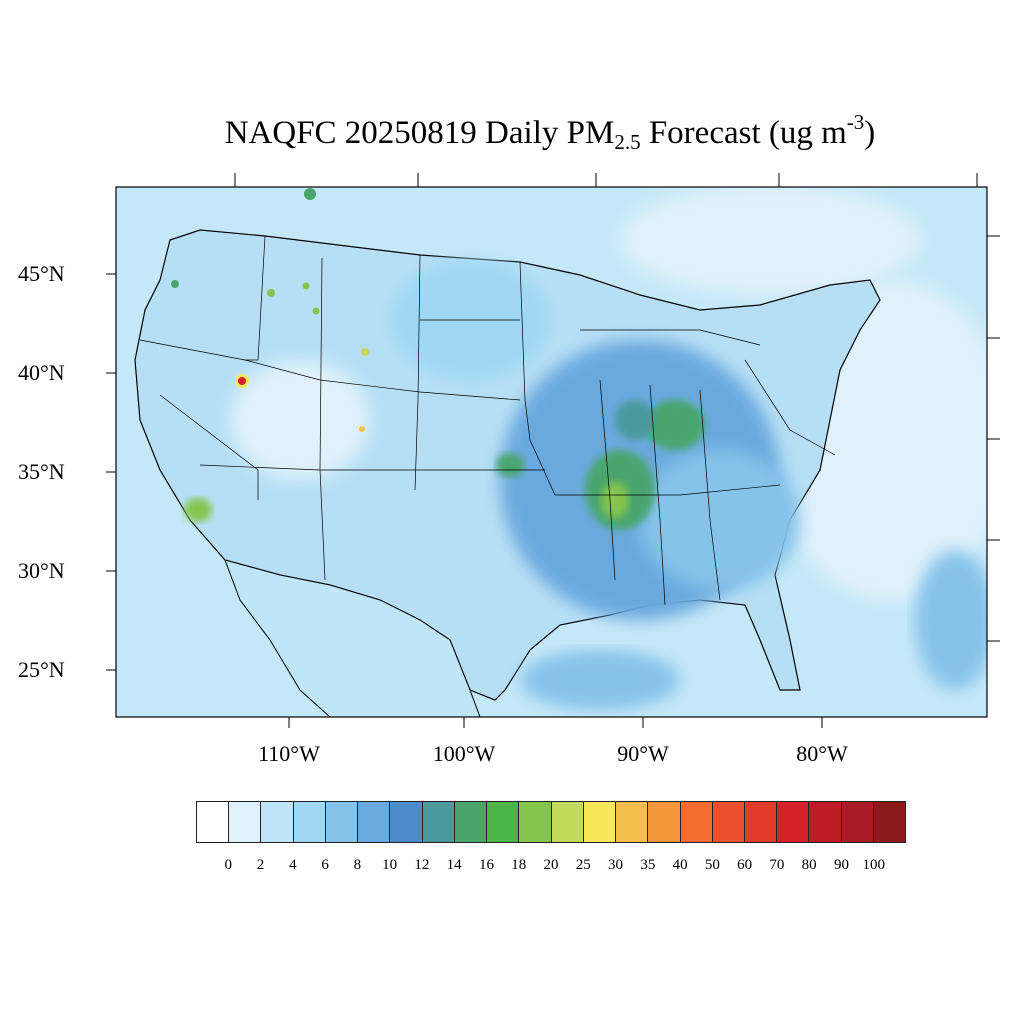 Image resolution: width=1024 pixels, height=1024 pixels. Describe the element at coordinates (770, 241) in the screenshot. I see `canada-clean-area` at that location.